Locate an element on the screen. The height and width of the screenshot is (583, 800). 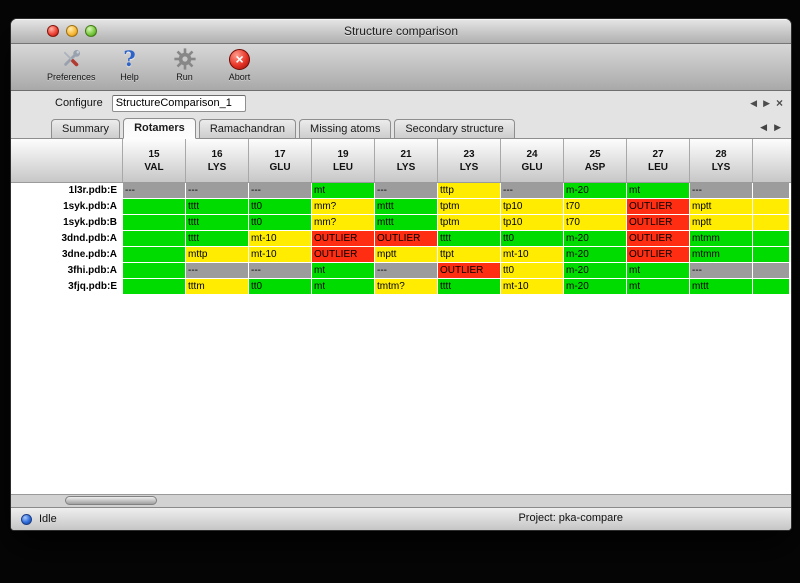
scroll-tabs-right-icon: ▶ is located at coordinates (777, 127).